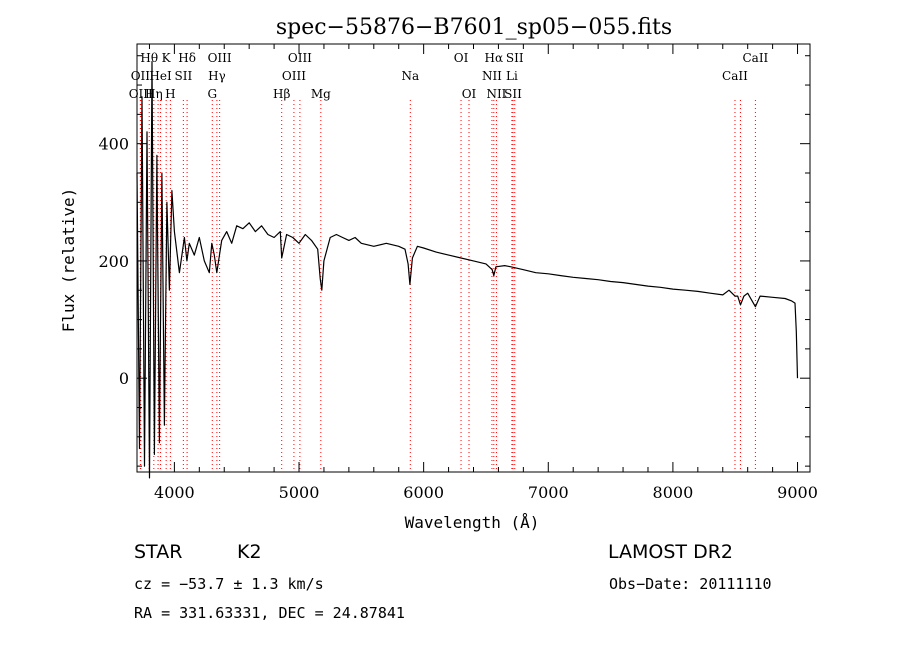 Image resolution: width=900 pixels, height=650 pixels. What do you see at coordinates (154, 94) in the screenshot?
I see `marker-label: Hη` at bounding box center [154, 94].